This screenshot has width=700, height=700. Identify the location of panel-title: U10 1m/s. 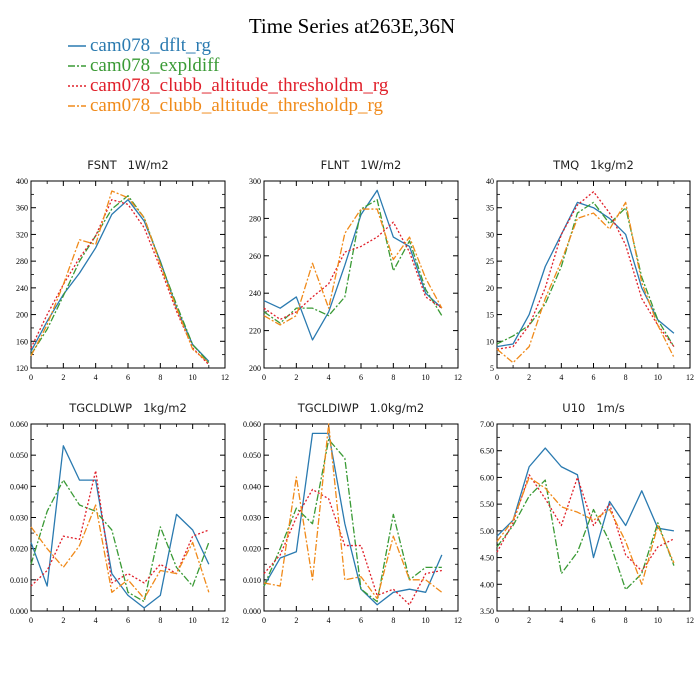
(593, 408).